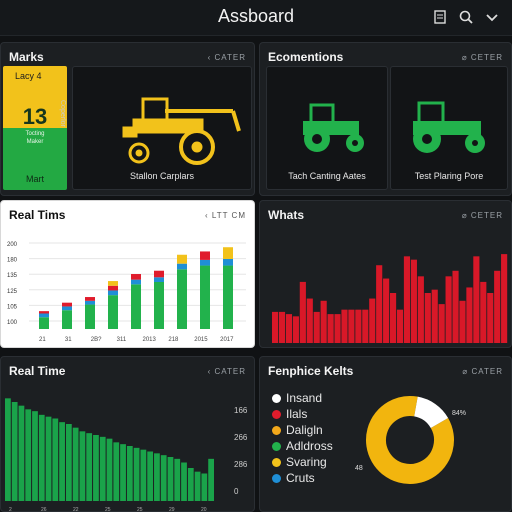 This screenshot has width=512, height=512. What do you see at coordinates (236, 491) in the screenshot?
I see `y-tick-label: 0` at bounding box center [236, 491].